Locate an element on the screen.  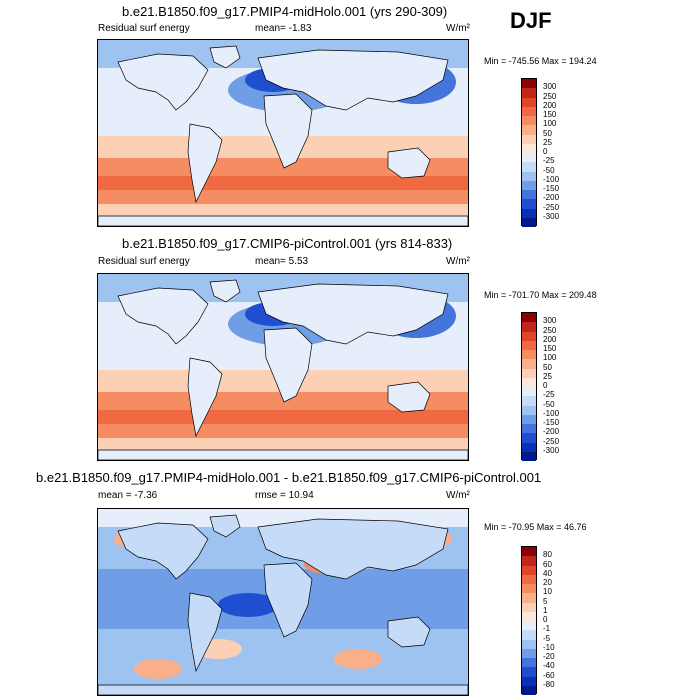
colorbar-tick-label: 5 is located at coordinates (545, 601).